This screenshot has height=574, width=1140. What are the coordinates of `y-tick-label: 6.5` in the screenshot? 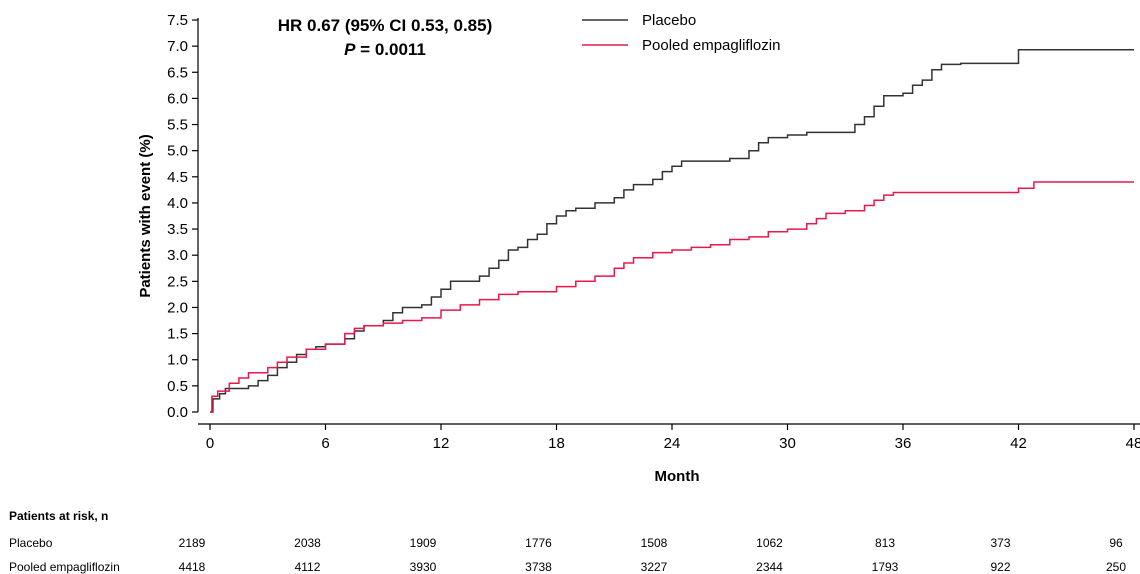 It's located at (177, 72).